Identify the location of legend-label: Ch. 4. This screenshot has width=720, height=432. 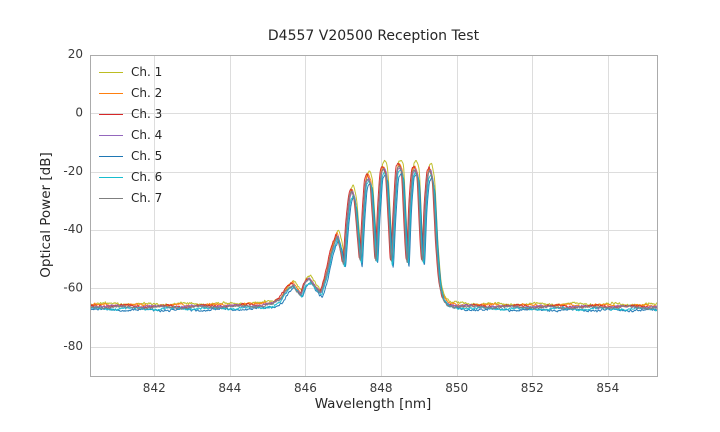
(147, 135).